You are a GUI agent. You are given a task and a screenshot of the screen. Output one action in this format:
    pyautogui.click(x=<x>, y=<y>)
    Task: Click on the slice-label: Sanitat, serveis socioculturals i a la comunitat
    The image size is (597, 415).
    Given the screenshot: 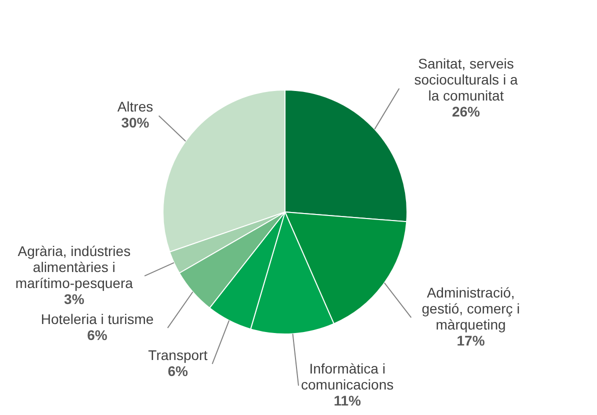 What is the action you would take?
    pyautogui.click(x=466, y=80)
    